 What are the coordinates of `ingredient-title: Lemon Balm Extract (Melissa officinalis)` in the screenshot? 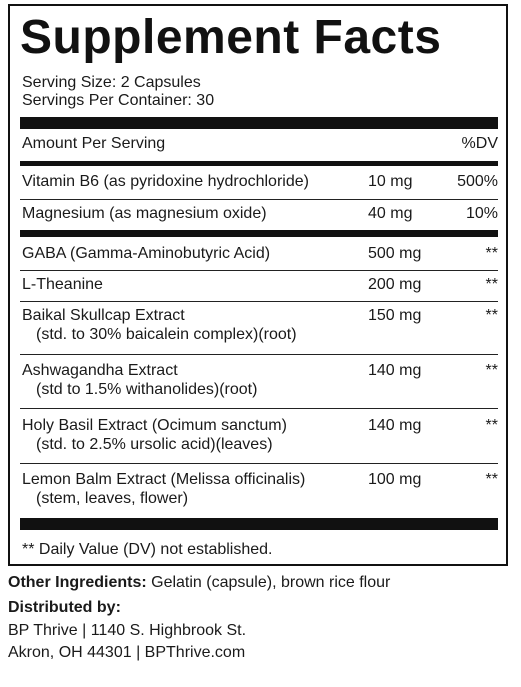 It's located at (164, 479).